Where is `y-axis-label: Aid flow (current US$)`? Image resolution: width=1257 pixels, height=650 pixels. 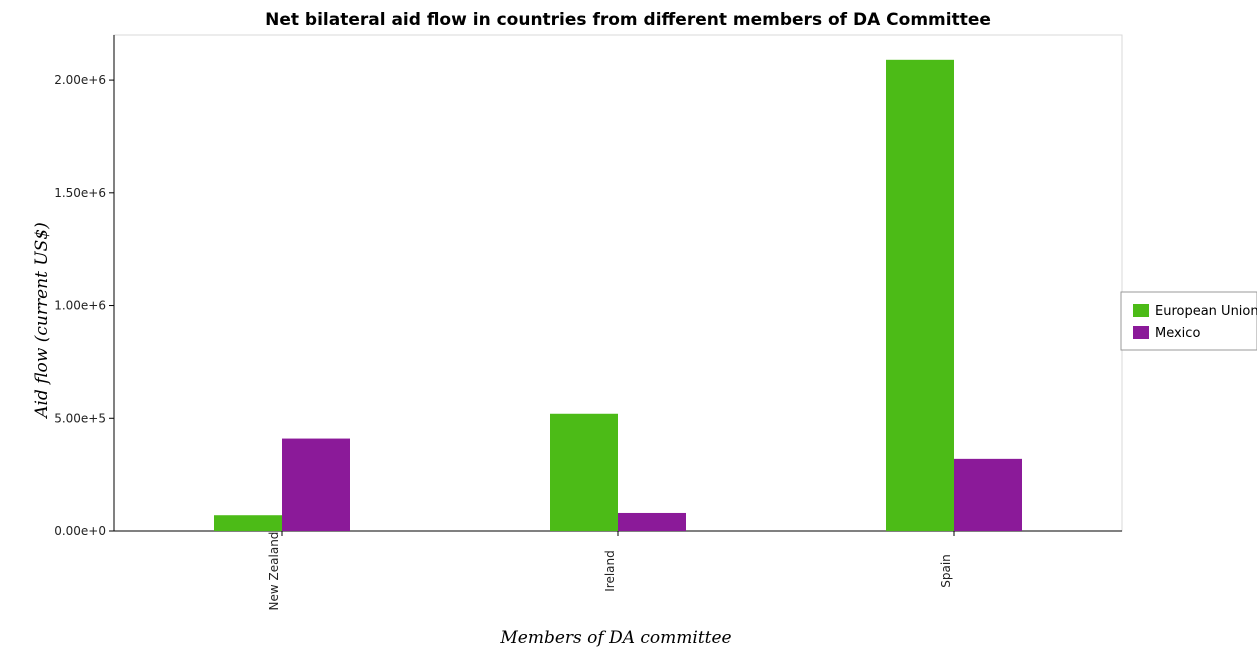
y-axis-label: Aid flow (current US$) is located at coordinates (42, 321).